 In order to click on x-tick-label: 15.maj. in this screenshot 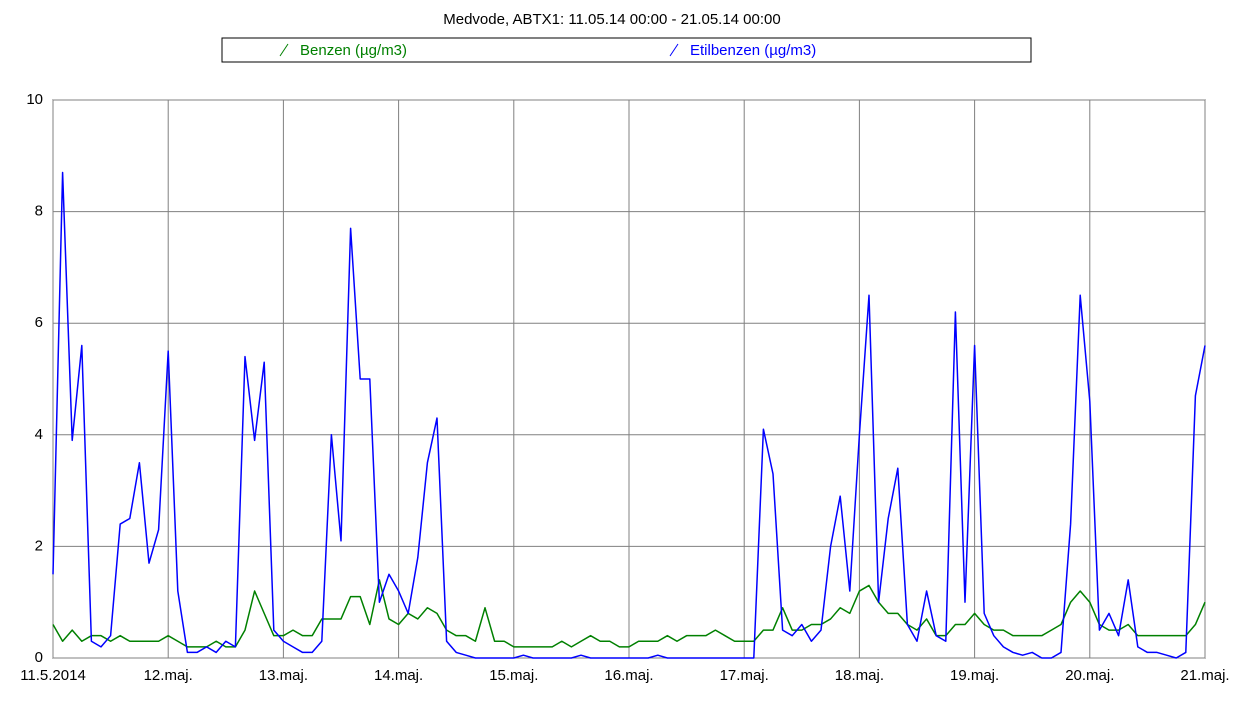, I will do `click(513, 675)`.